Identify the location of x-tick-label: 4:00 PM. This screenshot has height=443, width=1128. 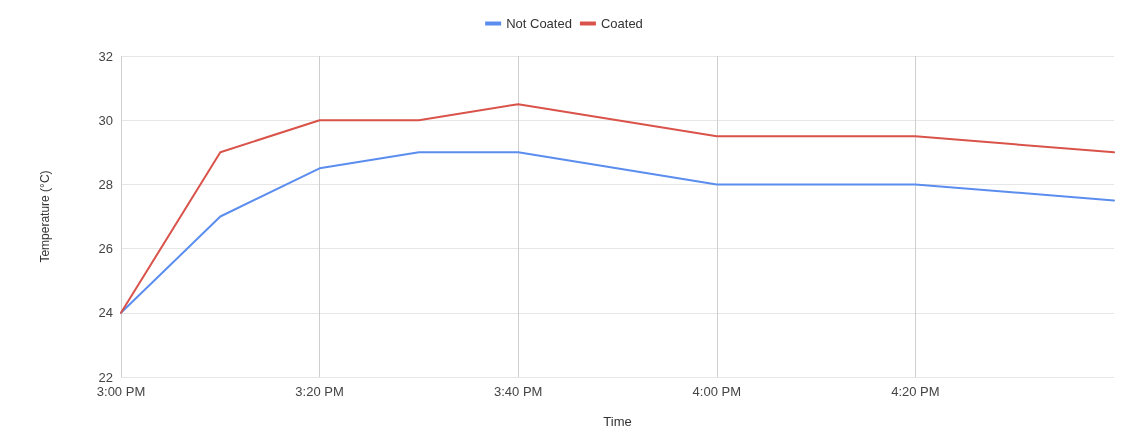
(716, 391).